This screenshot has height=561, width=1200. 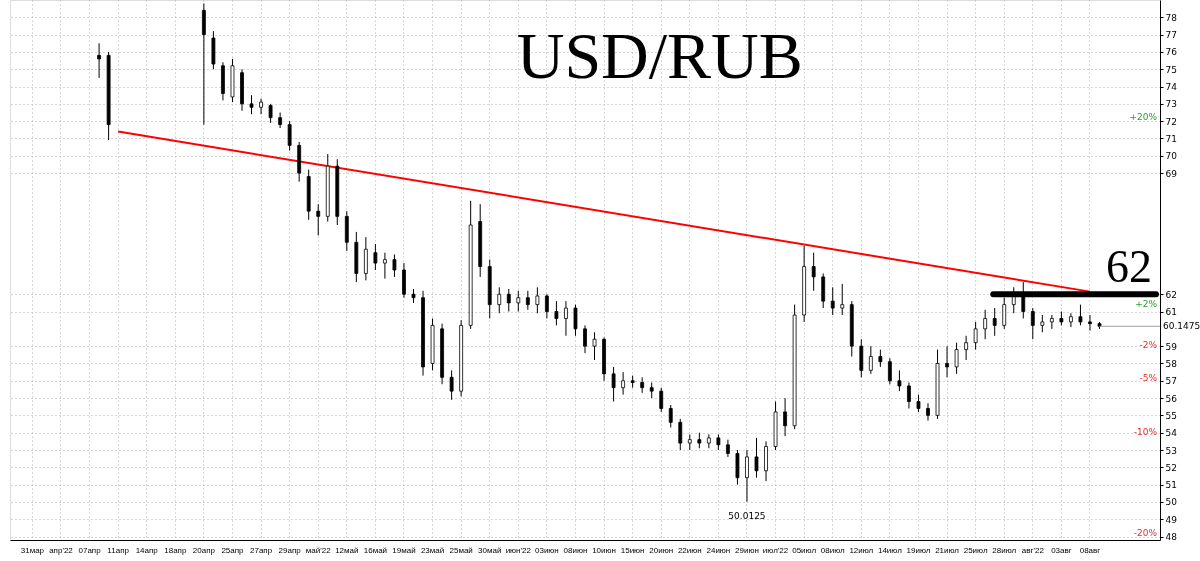 What do you see at coordinates (1171, 519) in the screenshot?
I see `y-tick-label: 49` at bounding box center [1171, 519].